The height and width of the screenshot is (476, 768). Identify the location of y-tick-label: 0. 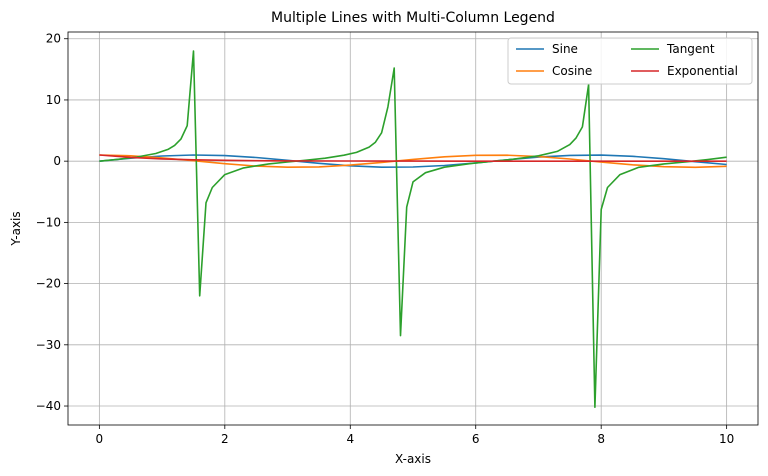
(57, 161).